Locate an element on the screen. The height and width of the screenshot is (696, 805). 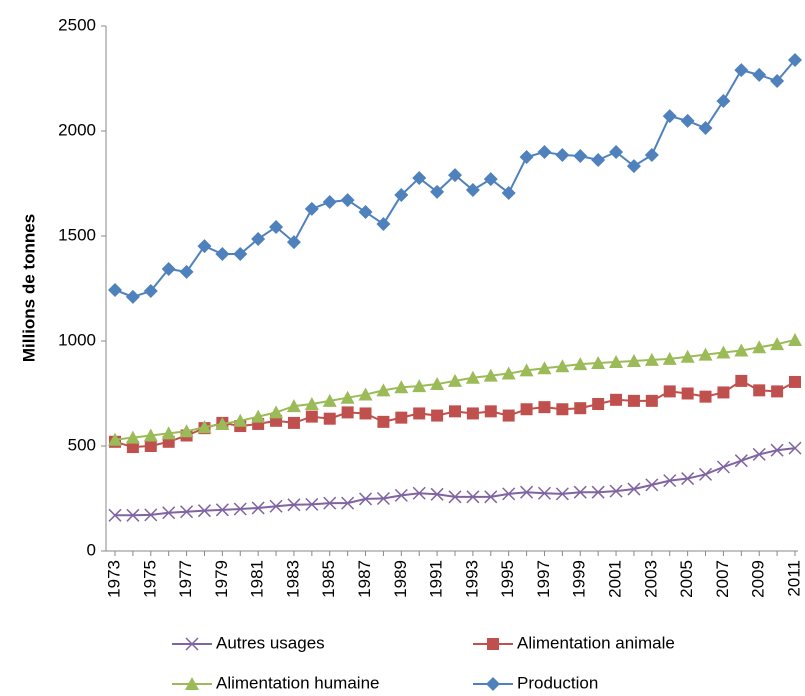
x-tick-label: 2005 is located at coordinates (686, 579).